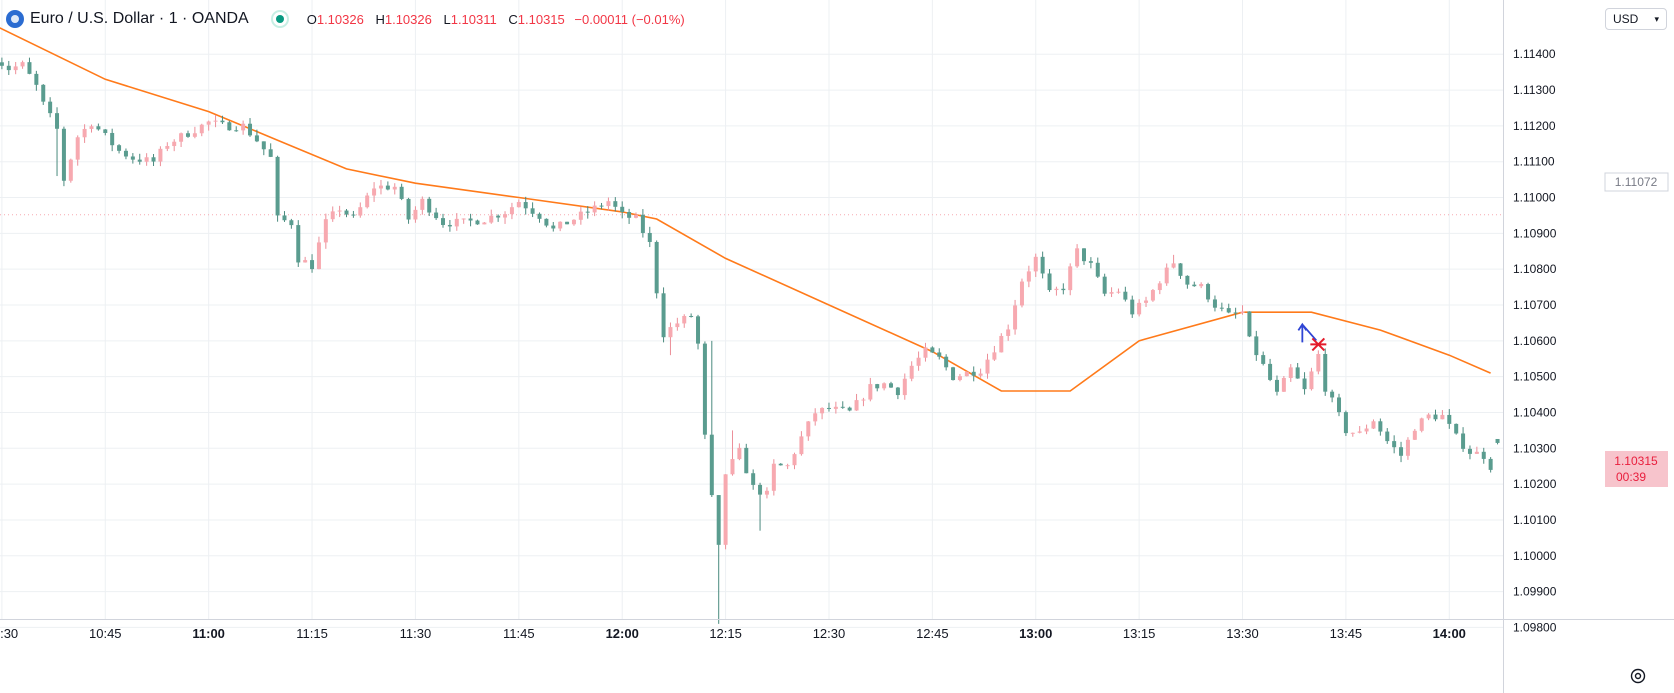 The image size is (1674, 693). What do you see at coordinates (340, 19) in the screenshot?
I see `open-value: 1.10326` at bounding box center [340, 19].